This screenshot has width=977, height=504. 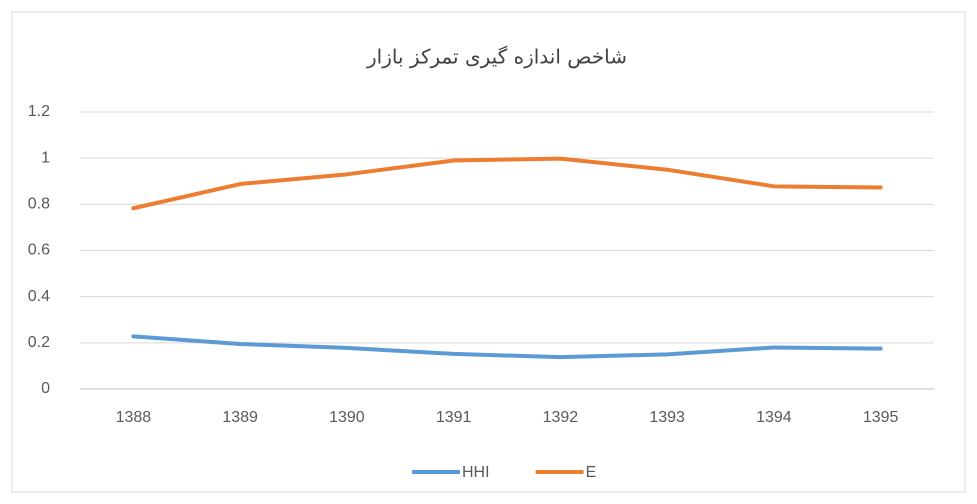 What do you see at coordinates (561, 417) in the screenshot?
I see `x-tick-label: 1392` at bounding box center [561, 417].